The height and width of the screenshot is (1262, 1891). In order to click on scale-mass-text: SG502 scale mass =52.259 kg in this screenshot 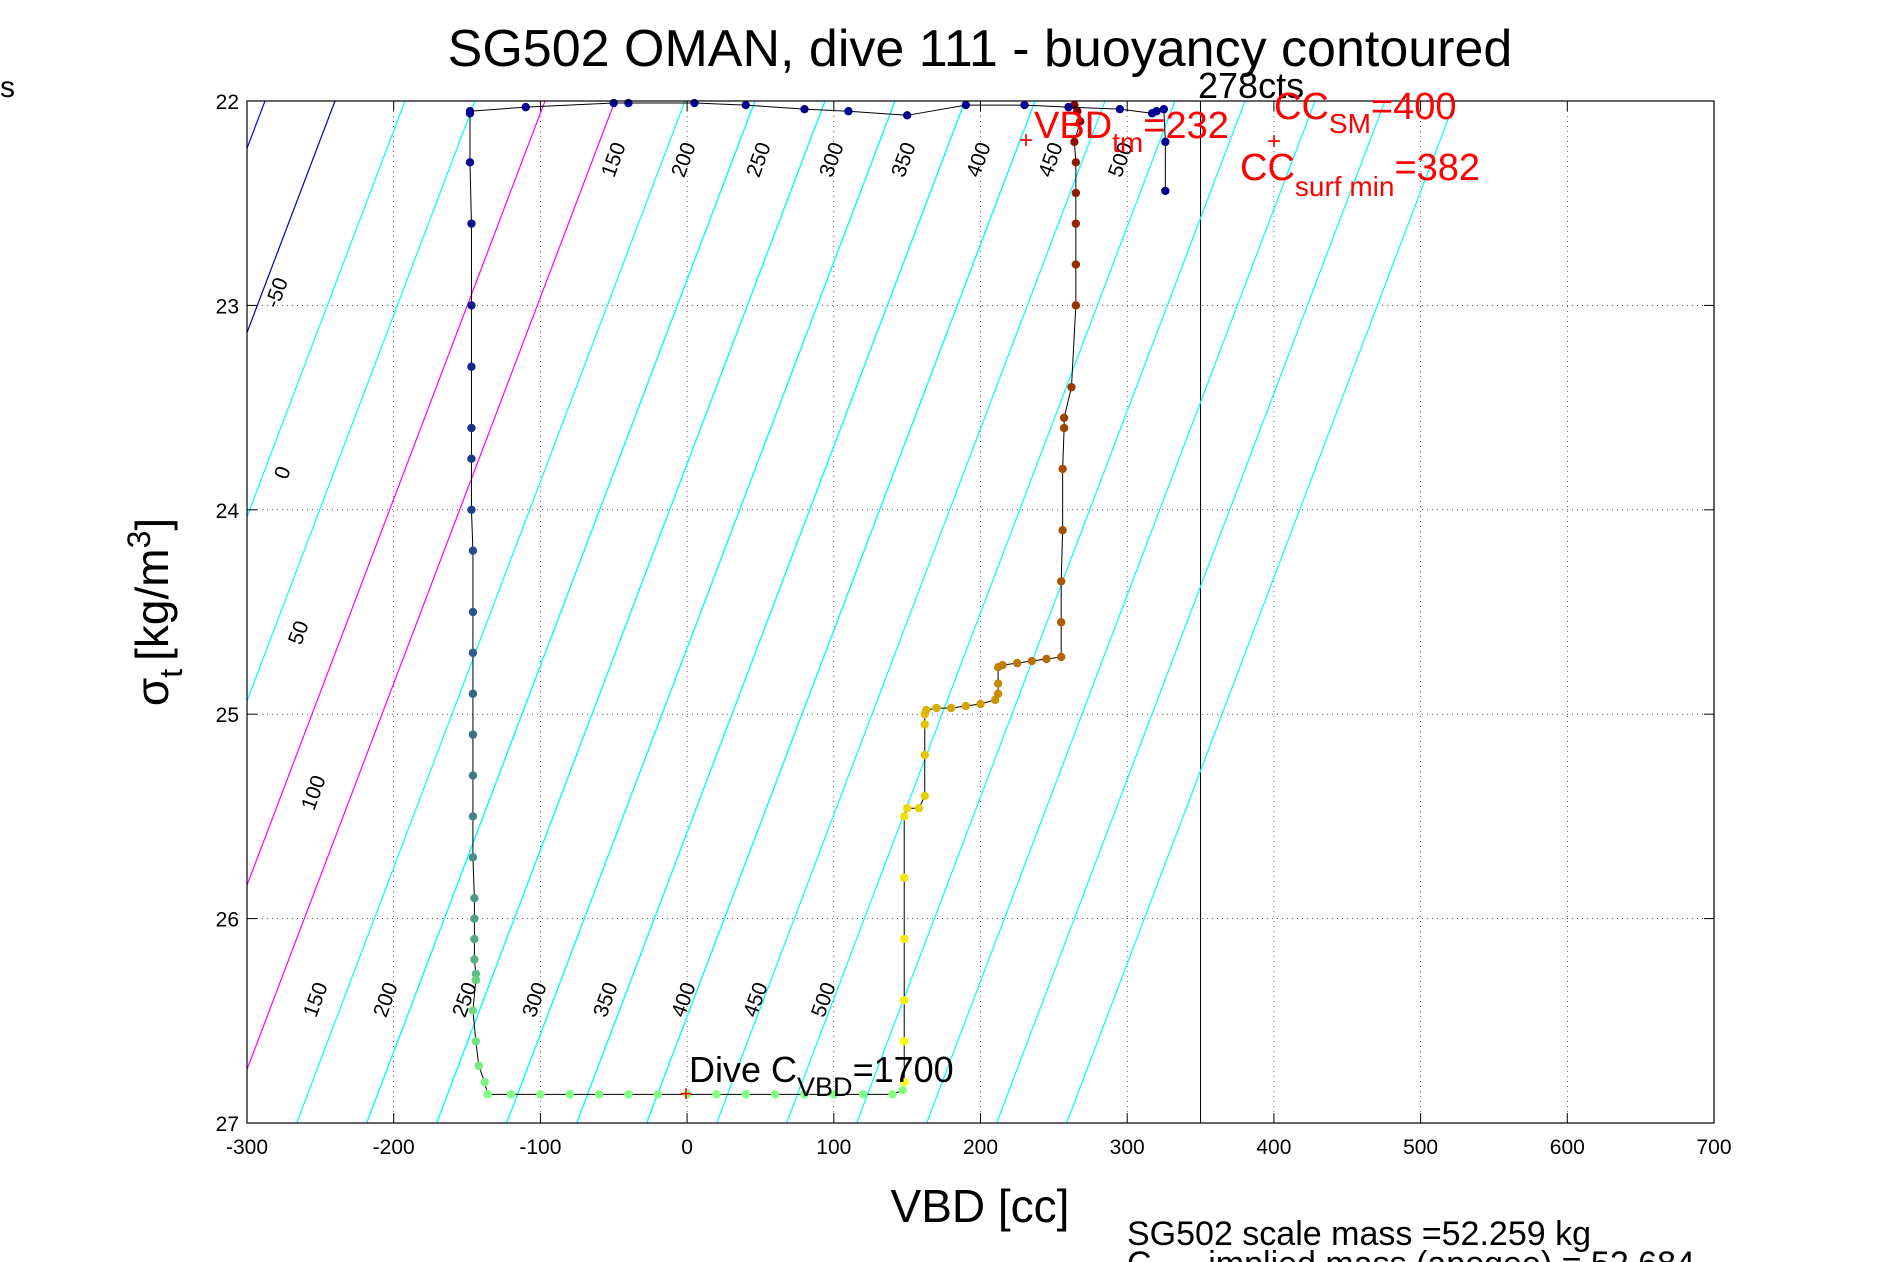, I will do `click(1359, 1234)`.